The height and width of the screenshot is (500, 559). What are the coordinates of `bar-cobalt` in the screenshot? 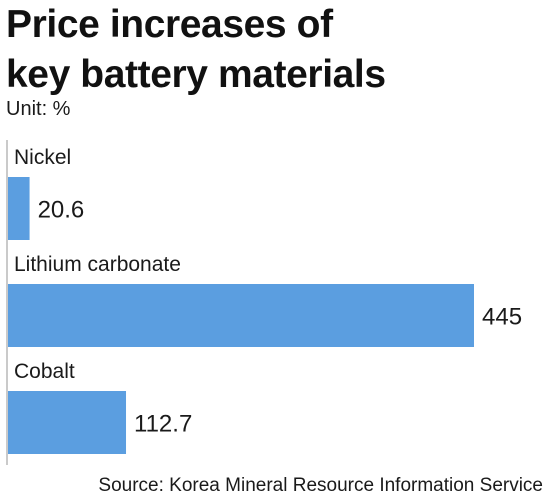 It's located at (67, 422).